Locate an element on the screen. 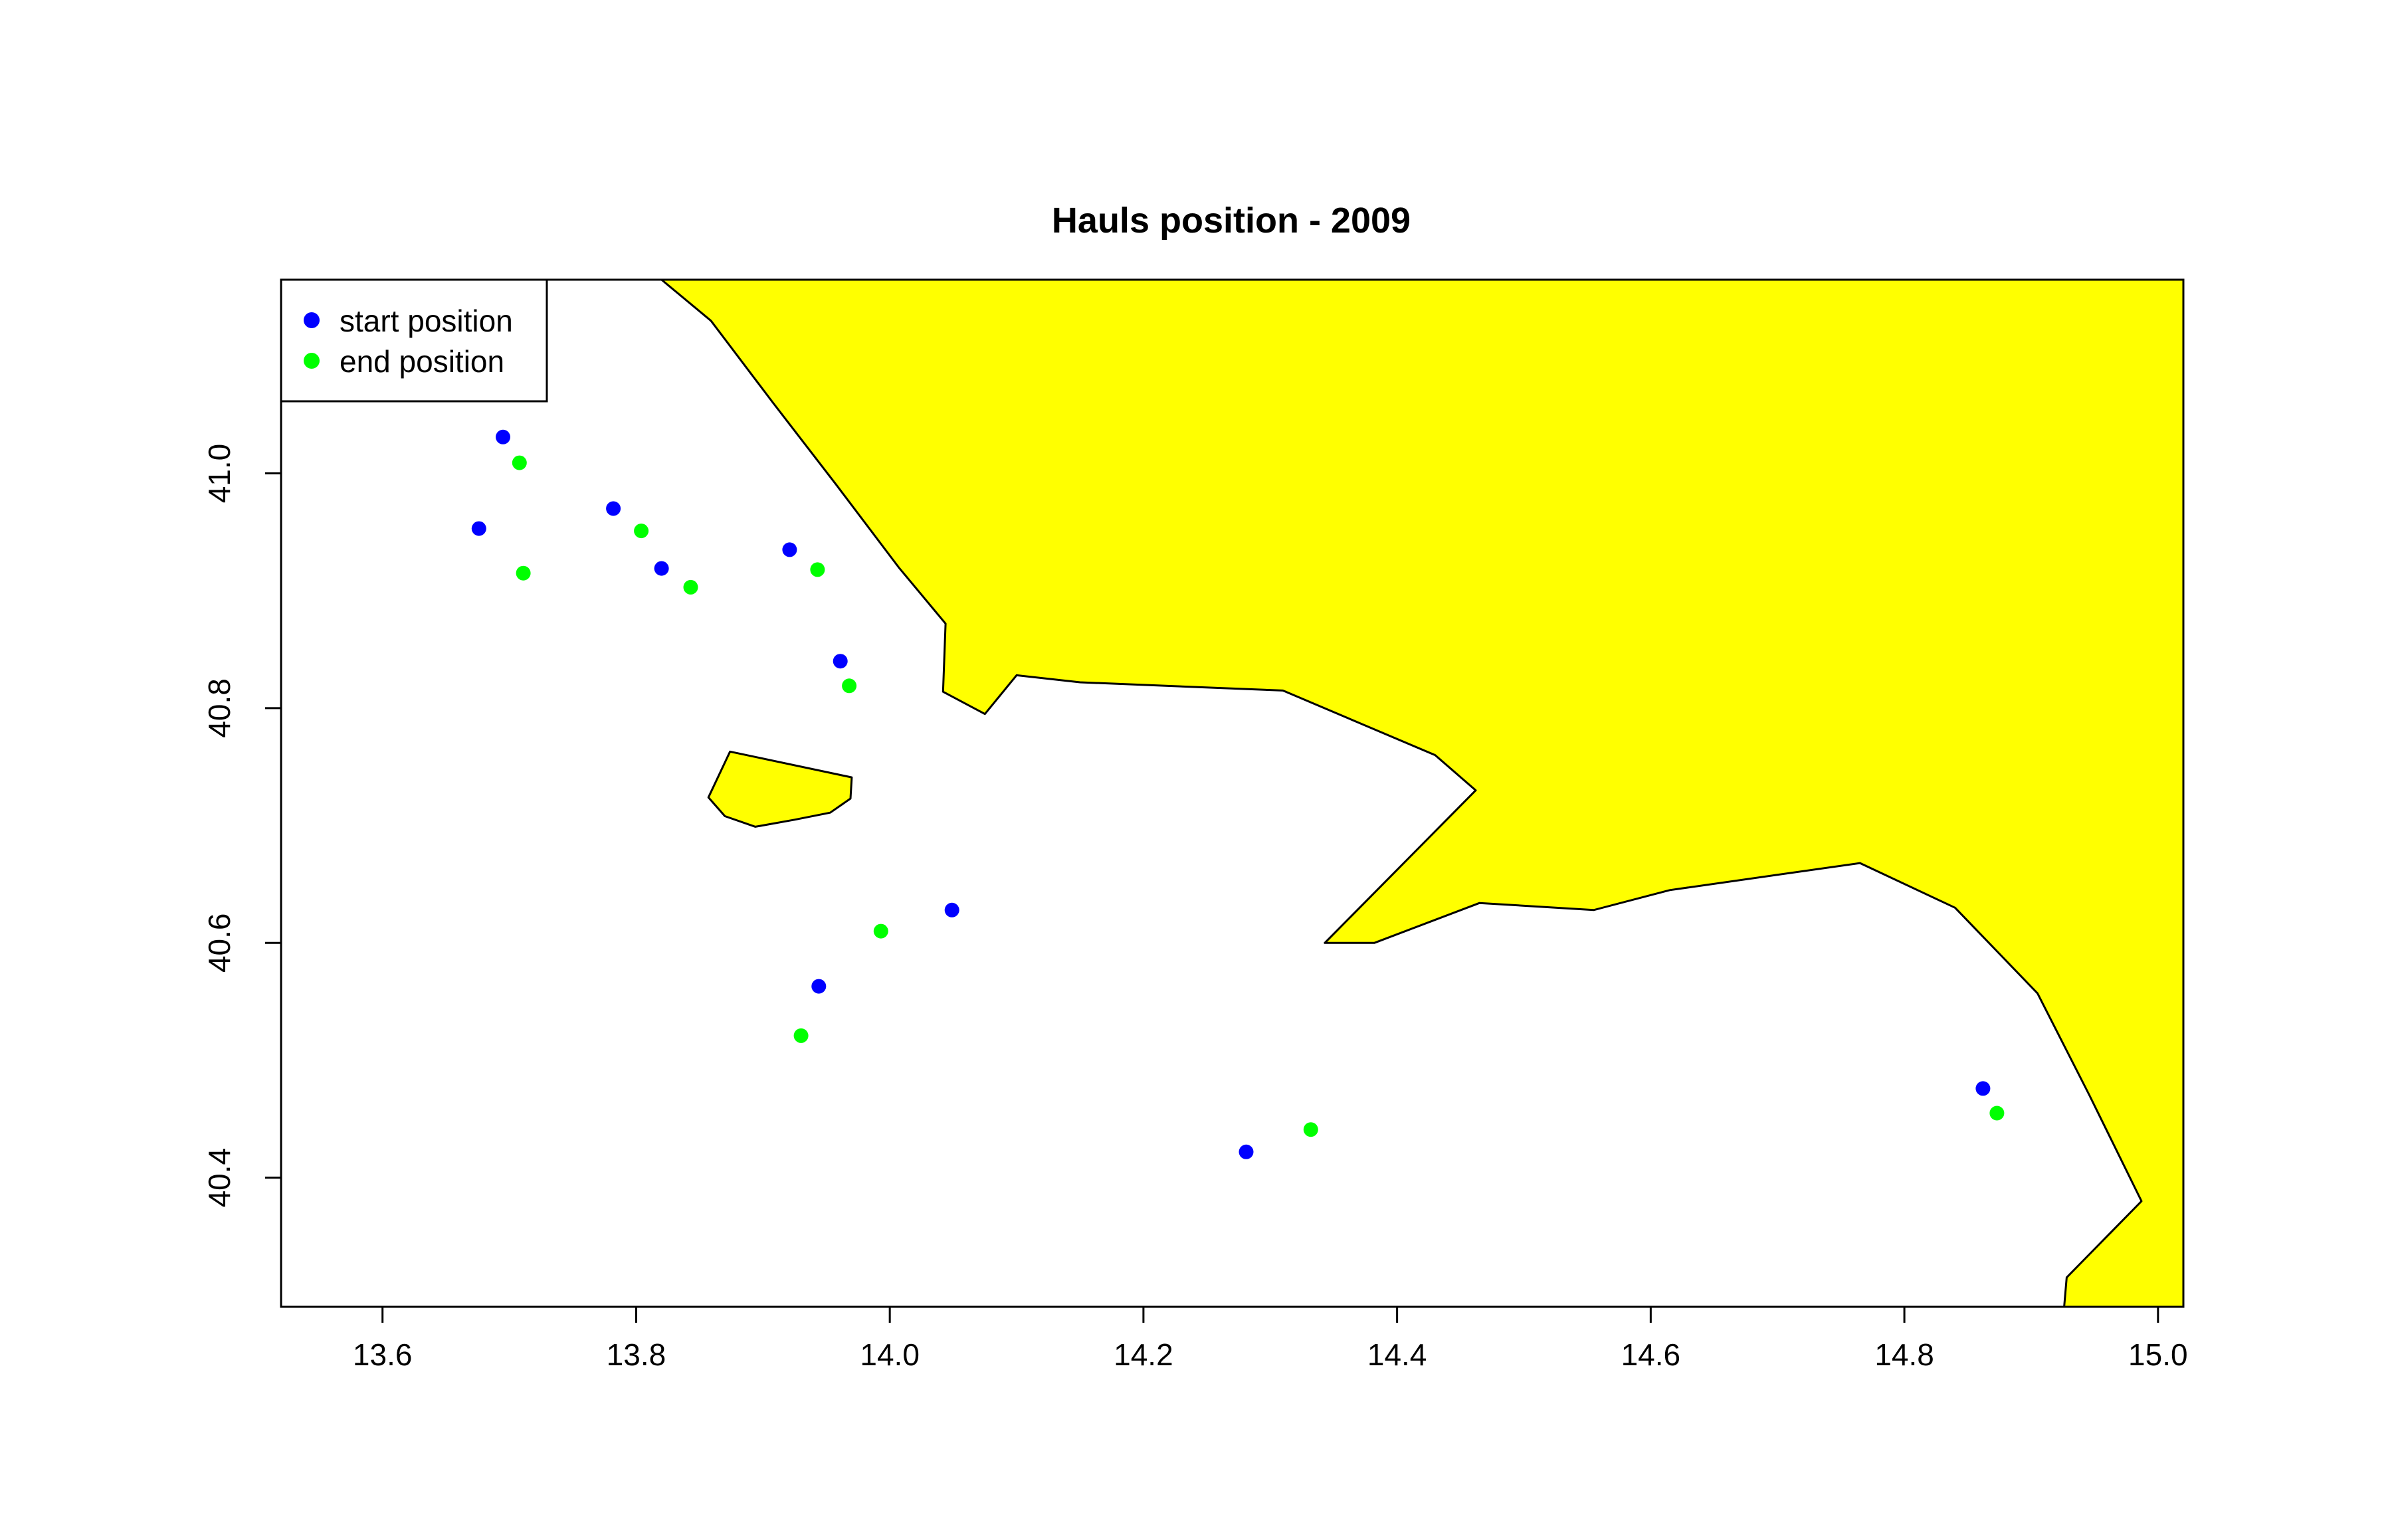 The width and height of the screenshot is (2392, 1540). legend-marker-end-position is located at coordinates (312, 361).